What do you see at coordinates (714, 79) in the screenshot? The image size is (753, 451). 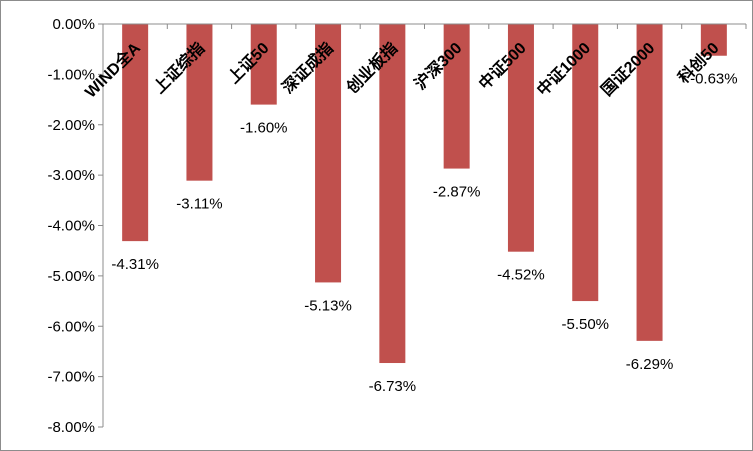 I see `data-label: -0.63%` at bounding box center [714, 79].